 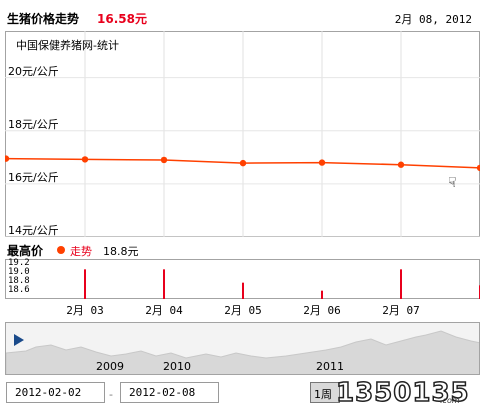 I want to click on play-icon, so click(x=19, y=340).